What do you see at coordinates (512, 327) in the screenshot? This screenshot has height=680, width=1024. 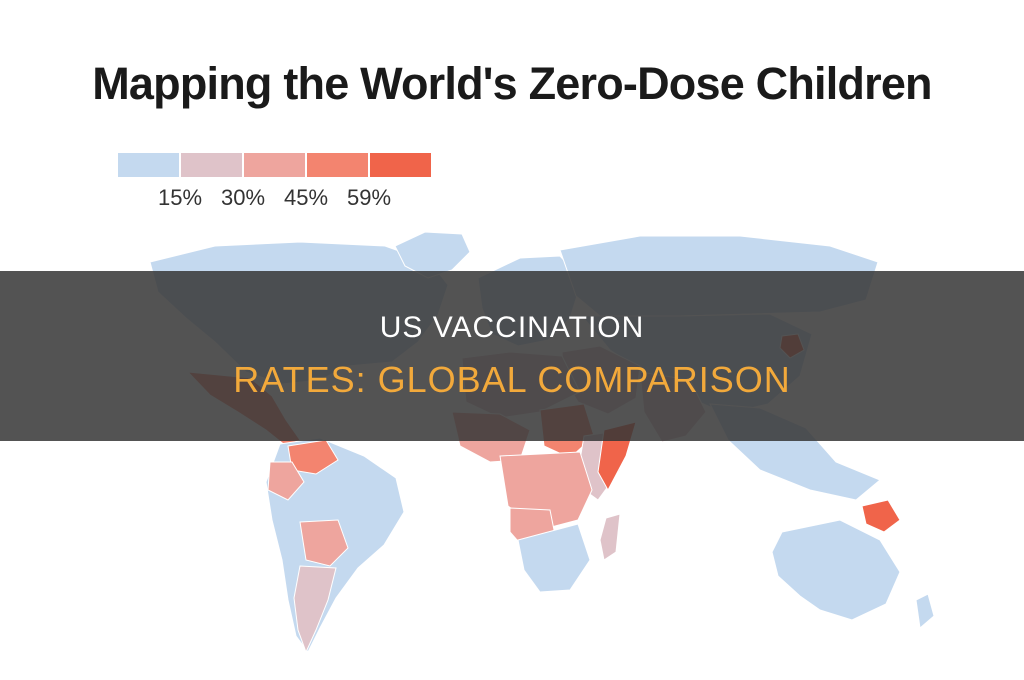 I see `banner-line-1: US VACCINATION` at bounding box center [512, 327].